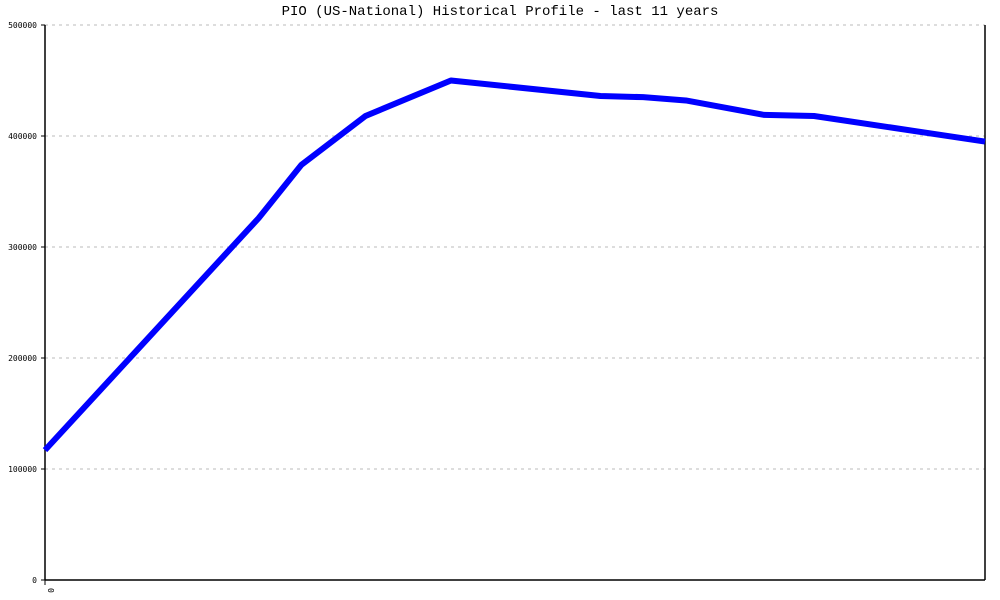 The height and width of the screenshot is (600, 1000). Describe the element at coordinates (34, 580) in the screenshot. I see `y-tick-label: 0` at that location.